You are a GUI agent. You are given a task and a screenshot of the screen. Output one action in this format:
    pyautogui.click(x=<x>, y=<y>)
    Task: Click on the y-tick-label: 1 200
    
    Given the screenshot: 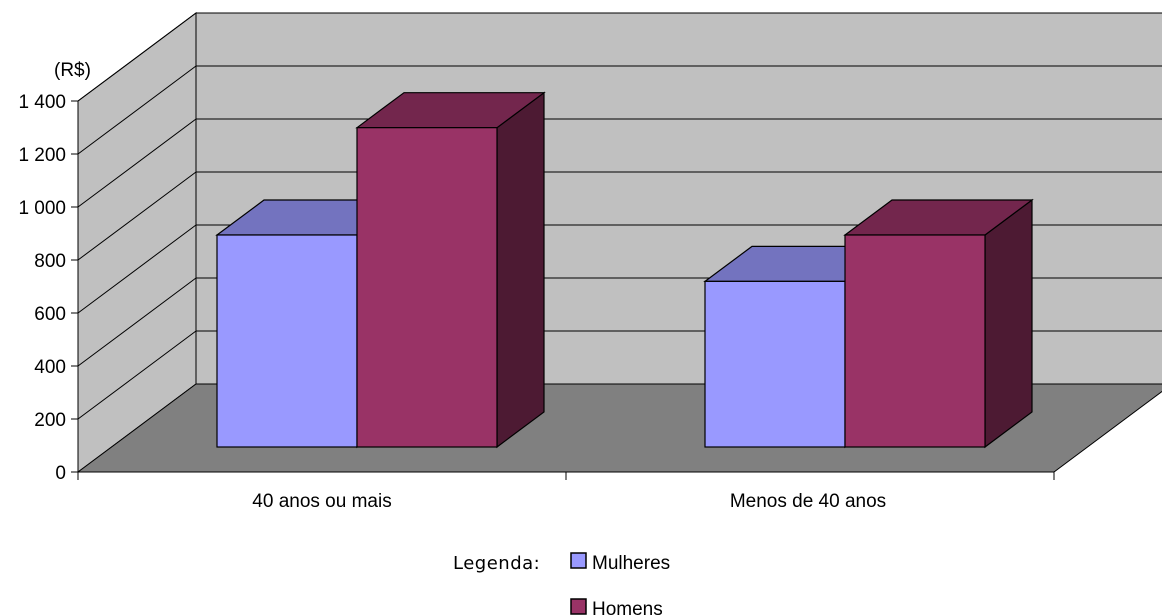 What is the action you would take?
    pyautogui.click(x=42, y=155)
    